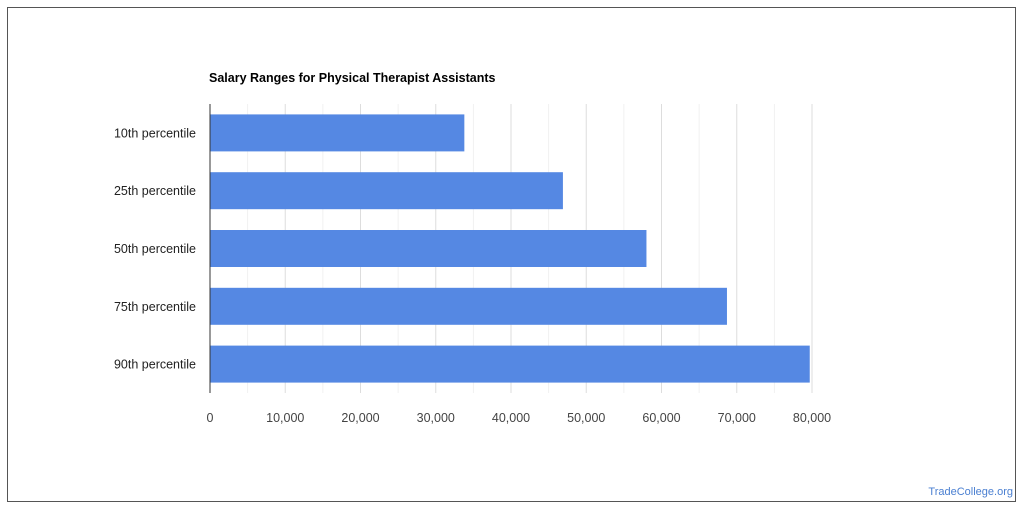 The height and width of the screenshot is (512, 1024). What do you see at coordinates (812, 418) in the screenshot?
I see `x-tick-label: 80,000` at bounding box center [812, 418].